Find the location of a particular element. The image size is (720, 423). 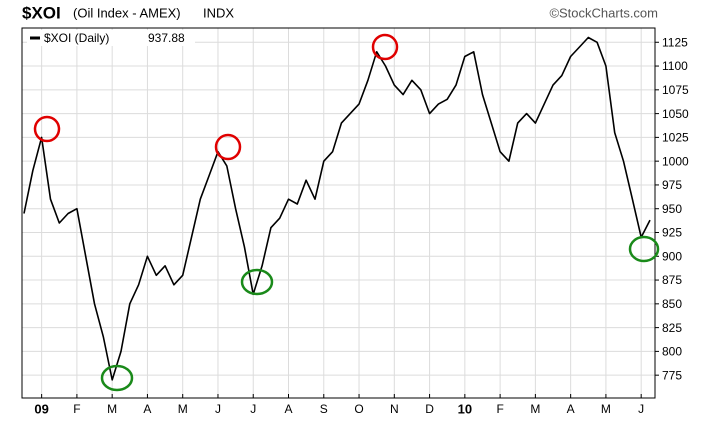

y-tick-label: 1100 is located at coordinates (675, 66).